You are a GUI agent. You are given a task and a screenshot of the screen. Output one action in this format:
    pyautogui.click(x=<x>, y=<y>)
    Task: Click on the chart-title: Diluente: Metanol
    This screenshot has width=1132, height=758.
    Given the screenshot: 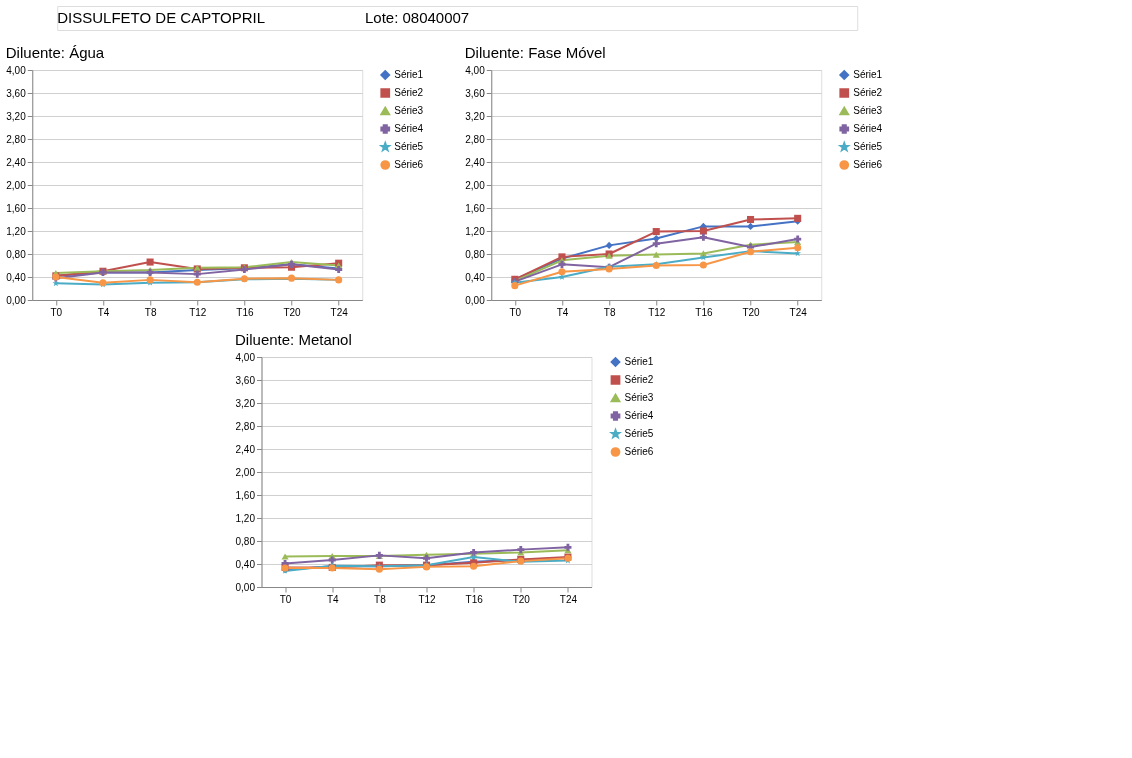 What is the action you would take?
    pyautogui.click(x=293, y=339)
    